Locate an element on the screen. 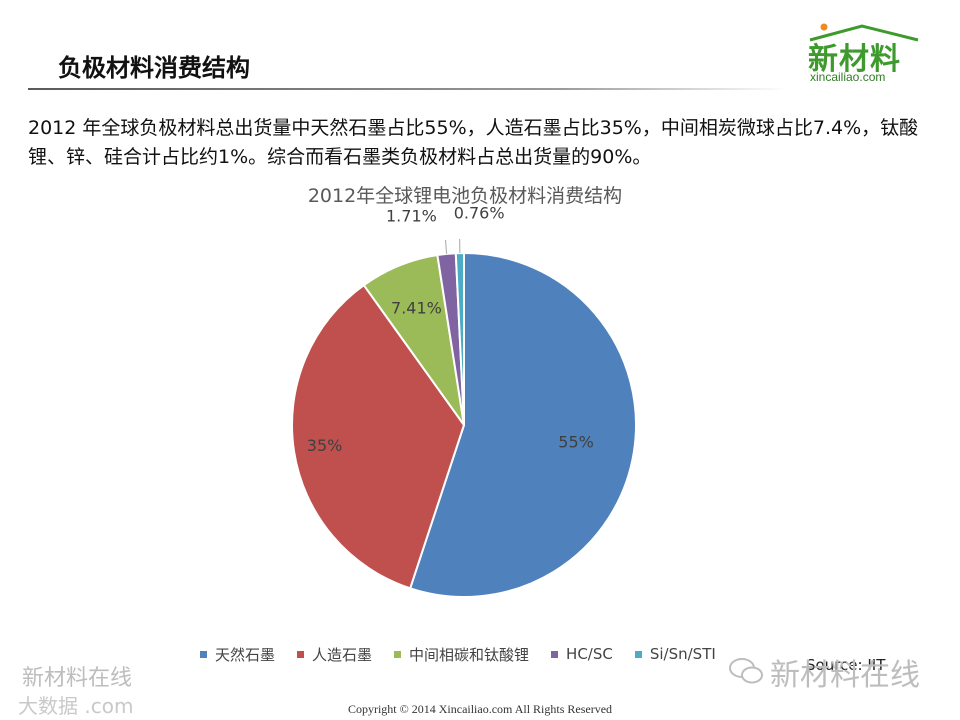  brand-logo: 新材料 xincailiao.com is located at coordinates (865, 55).